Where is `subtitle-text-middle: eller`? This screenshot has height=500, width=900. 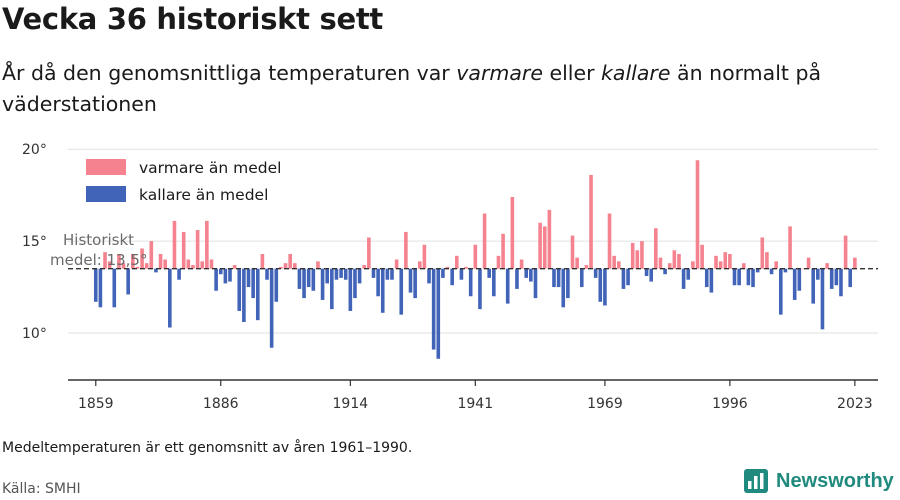 subtitle-text-middle: eller is located at coordinates (572, 73).